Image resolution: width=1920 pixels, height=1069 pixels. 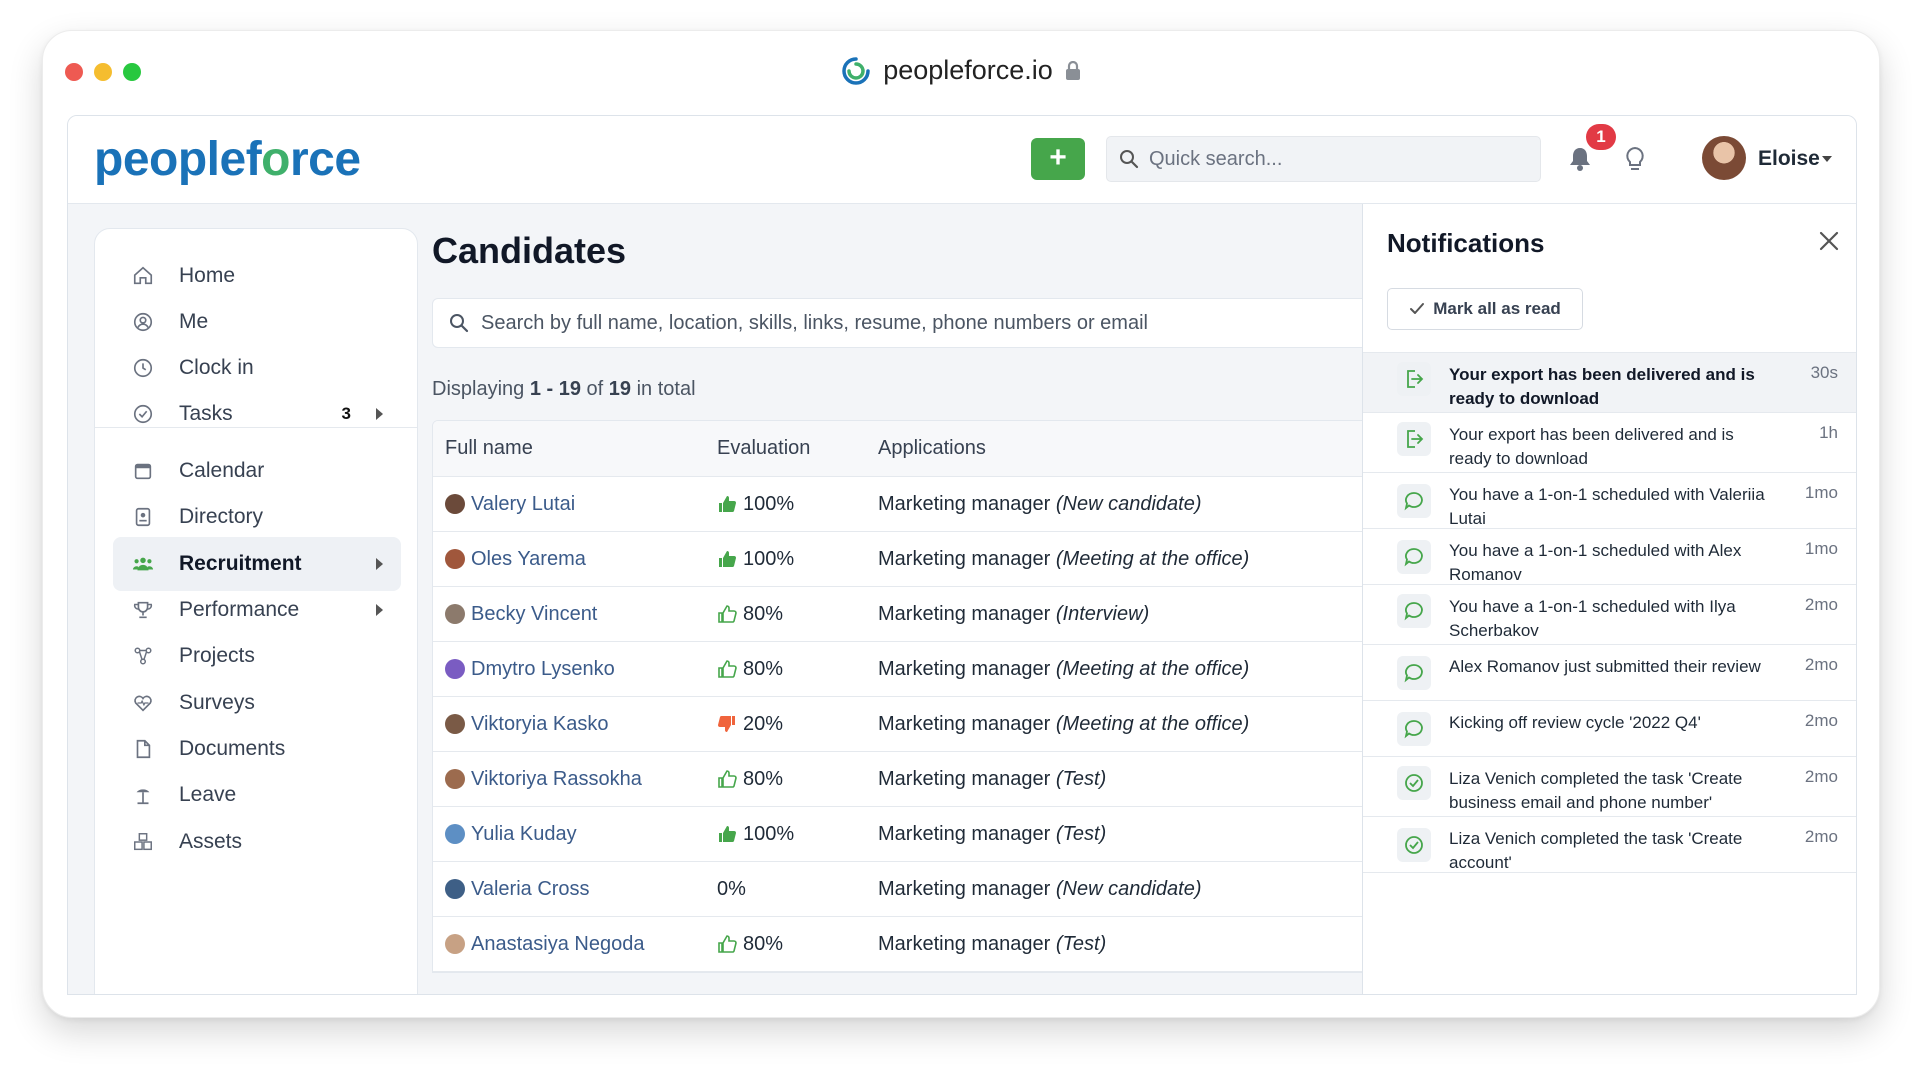 I want to click on bell-icon, so click(x=1580, y=159).